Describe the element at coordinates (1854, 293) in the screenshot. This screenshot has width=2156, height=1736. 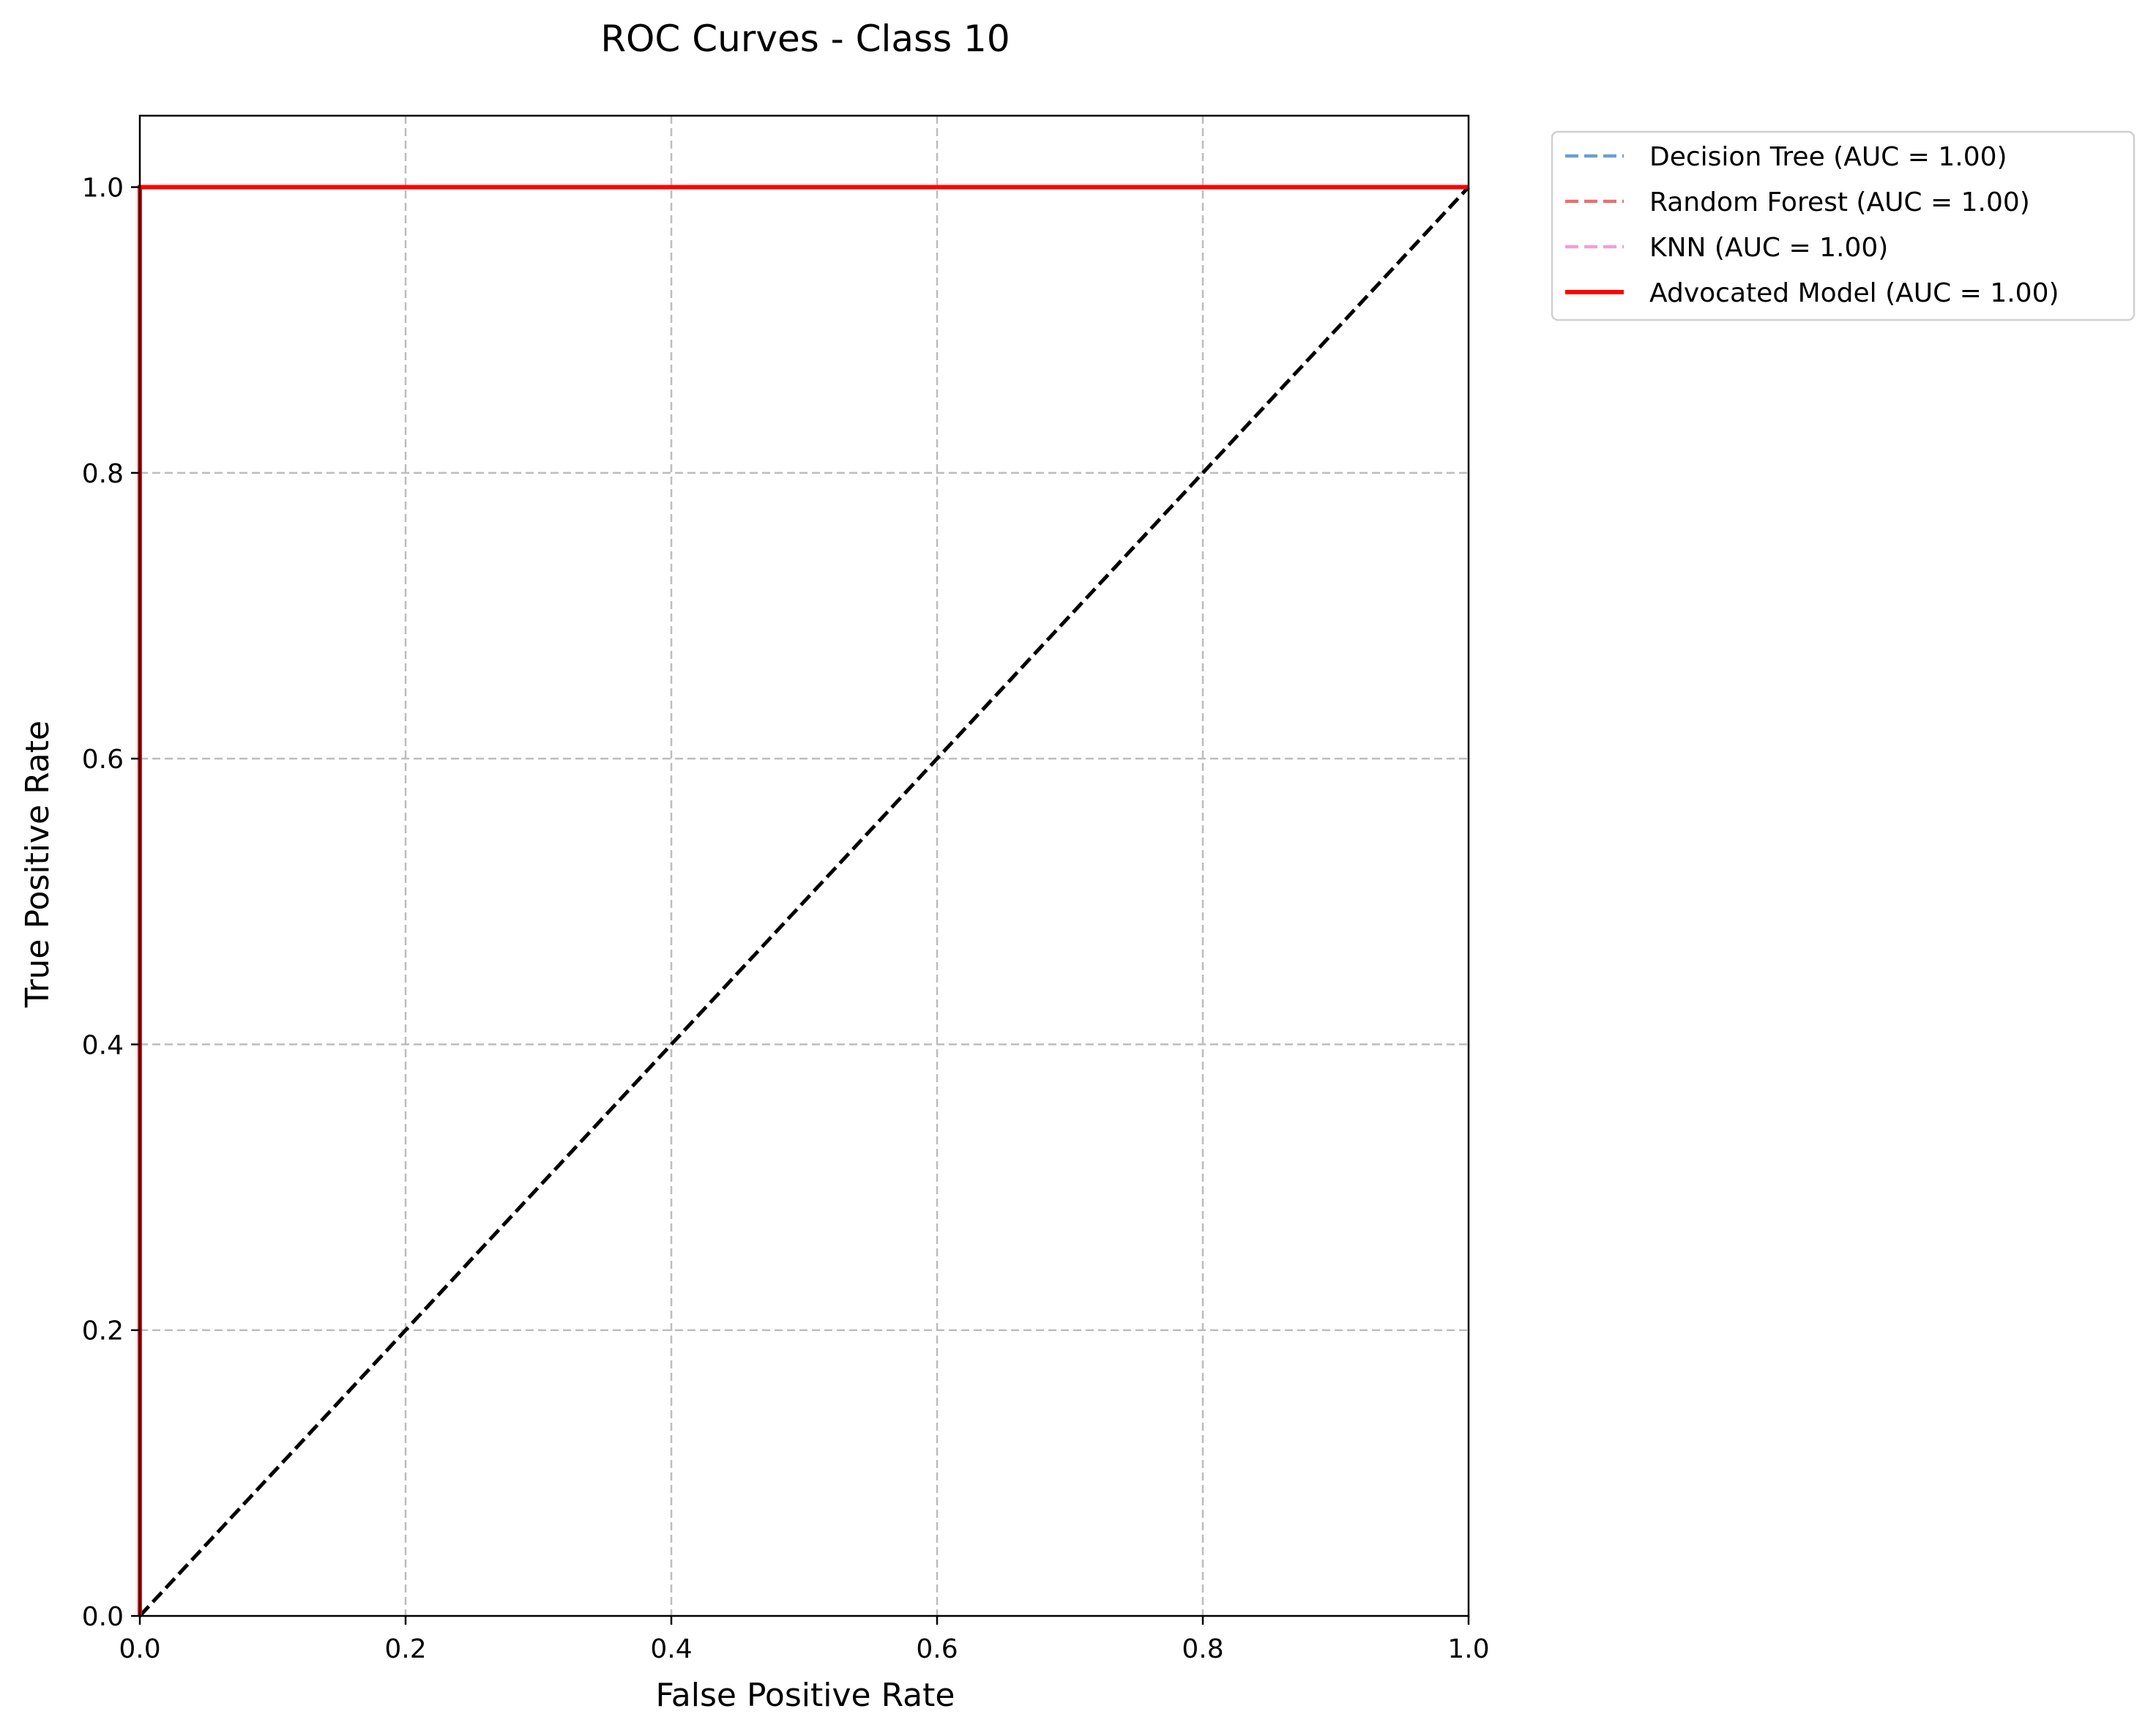
I see `legend-label-3: Advocated Model (AUC = 1.00)` at that location.